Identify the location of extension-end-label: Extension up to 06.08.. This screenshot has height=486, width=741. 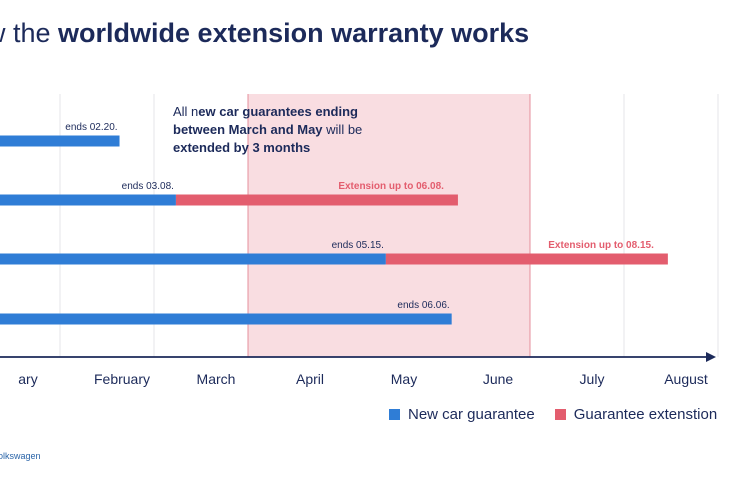
(391, 186).